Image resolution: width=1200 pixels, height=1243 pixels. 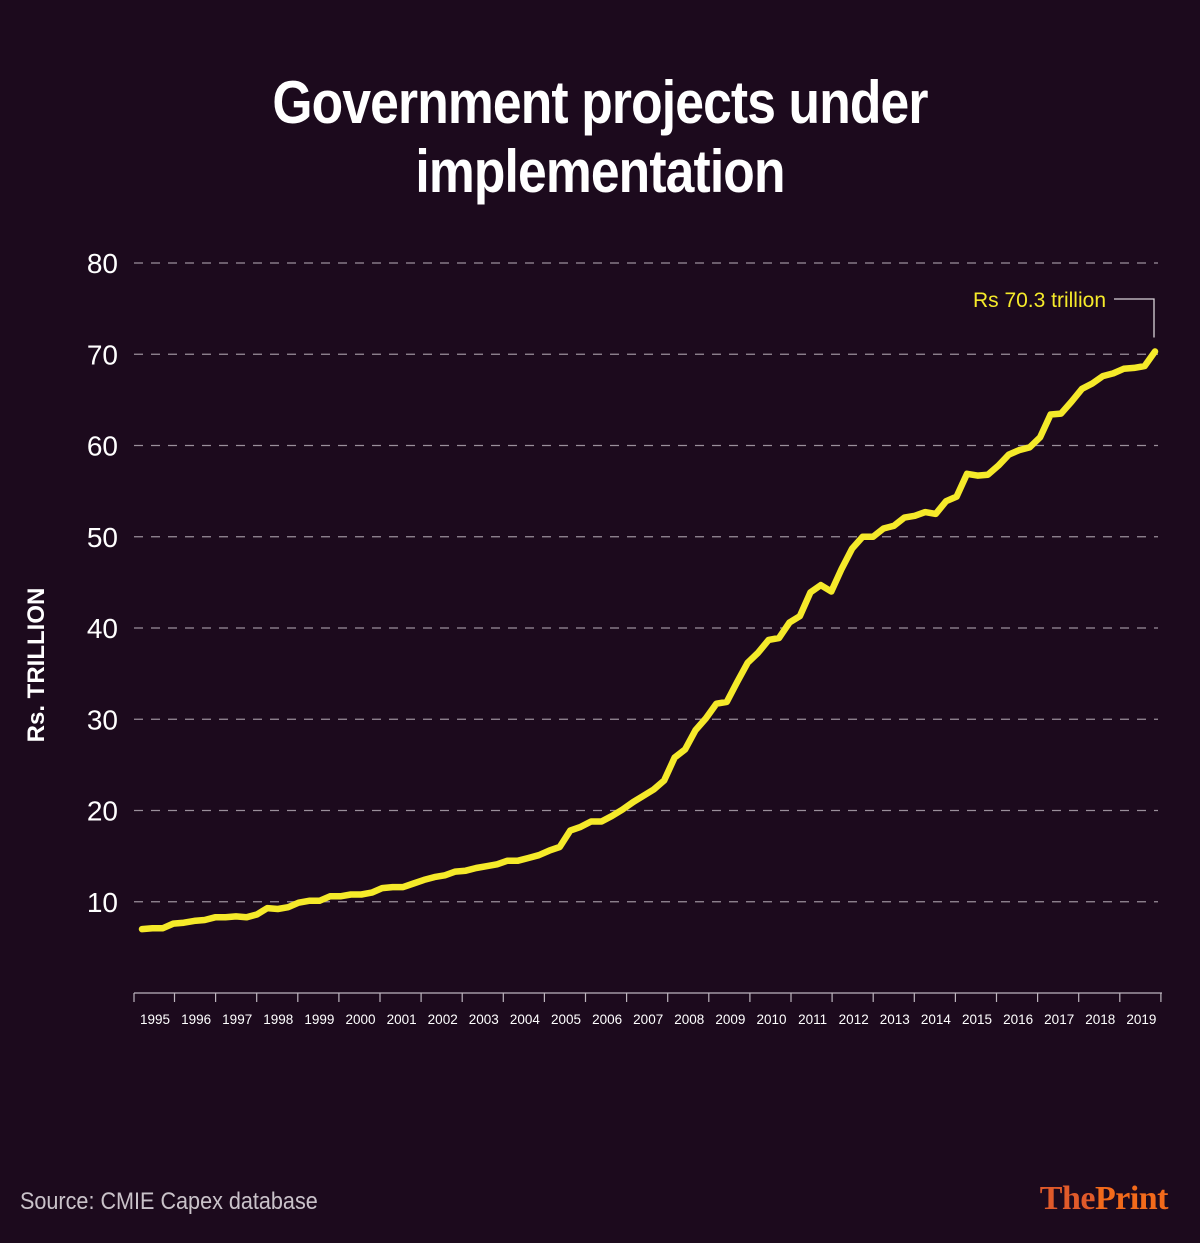 I want to click on x-tick-label: 2006, so click(x=607, y=1019).